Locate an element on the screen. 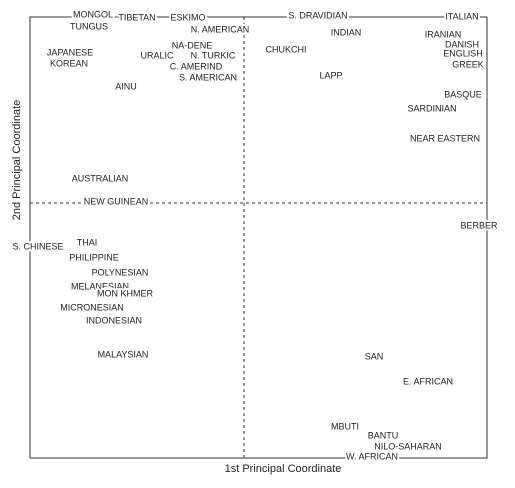  point-label: E. AFRICAN is located at coordinates (428, 381).